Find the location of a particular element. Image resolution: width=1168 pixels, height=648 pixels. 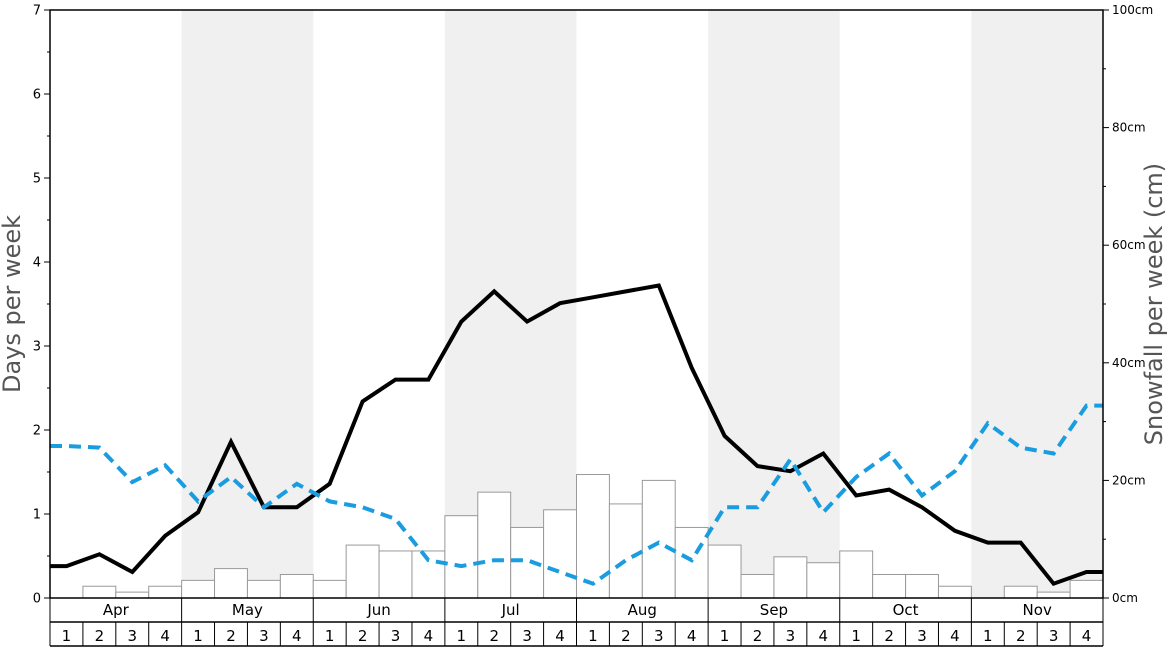

week-row: 1 2 3 4 1 2 3 4 1 2 3 4 1 2 3 4 1 2 3 4 1 2 3 4 1 2 3 4 1 2 3 4 is located at coordinates (576, 634).